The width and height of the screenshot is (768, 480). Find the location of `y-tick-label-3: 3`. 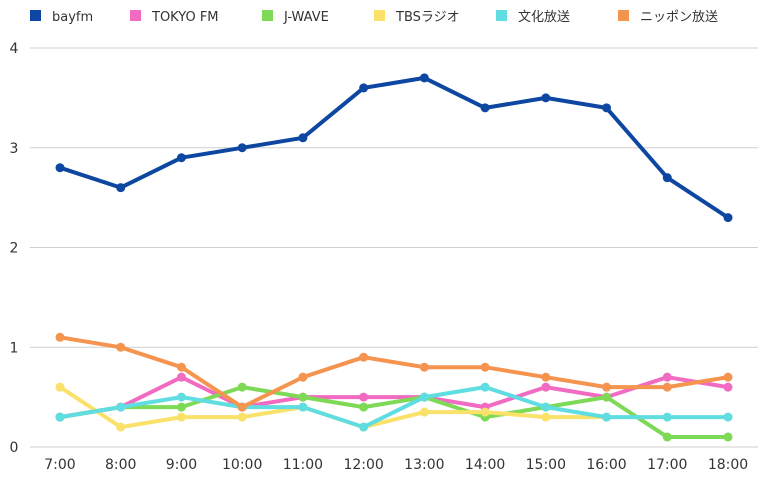

y-tick-label-3: 3 is located at coordinates (14, 149).